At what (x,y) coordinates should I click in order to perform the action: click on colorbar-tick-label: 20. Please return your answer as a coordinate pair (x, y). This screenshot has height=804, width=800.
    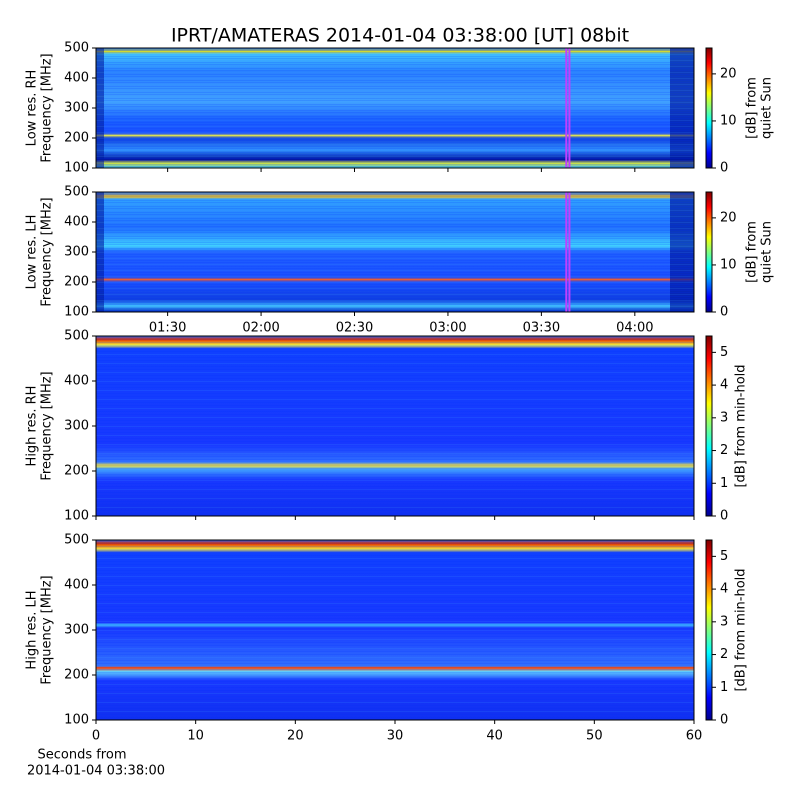
    Looking at the image, I should click on (728, 217).